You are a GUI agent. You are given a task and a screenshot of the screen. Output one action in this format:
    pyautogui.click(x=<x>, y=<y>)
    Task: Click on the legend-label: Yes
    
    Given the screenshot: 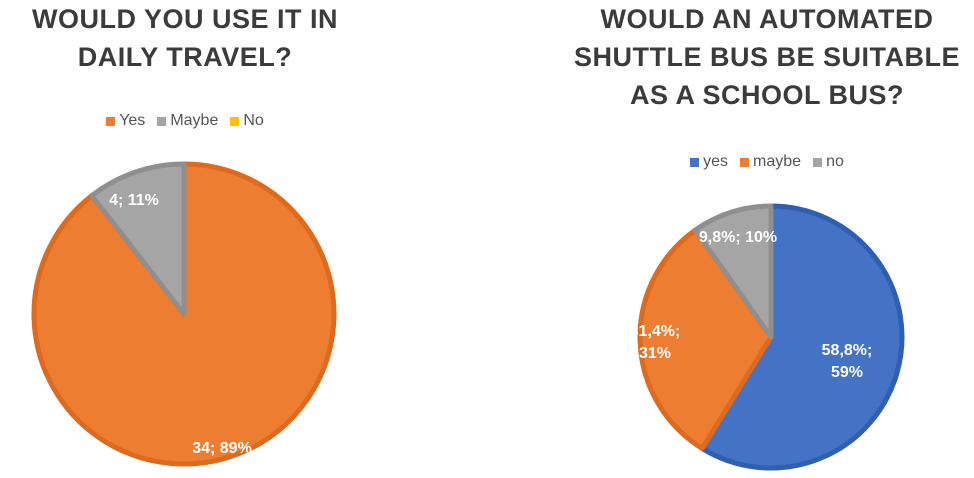 What is the action you would take?
    pyautogui.click(x=132, y=120)
    